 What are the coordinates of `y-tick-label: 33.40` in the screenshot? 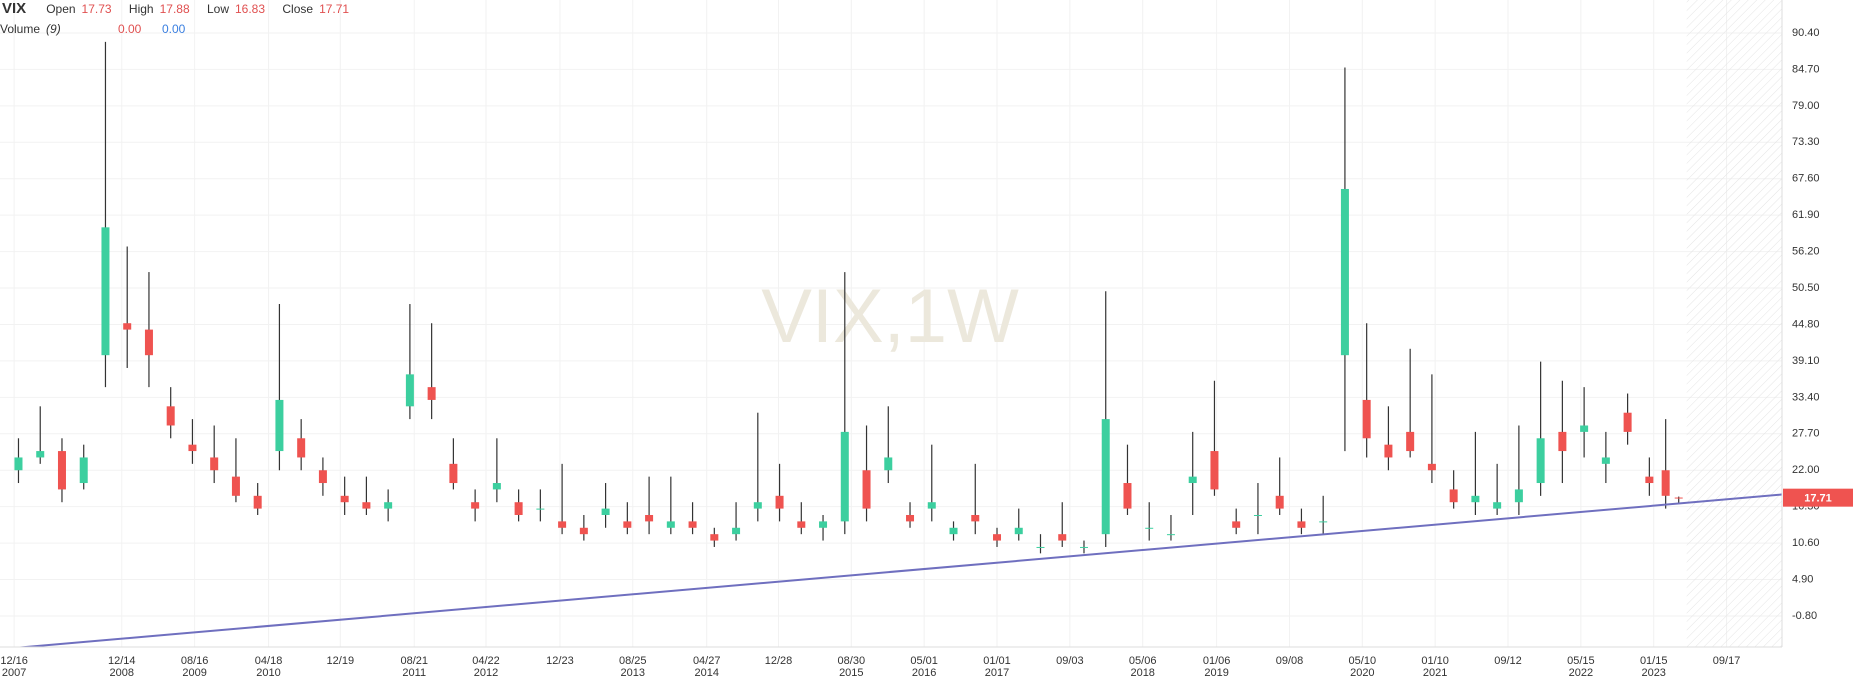 It's located at (1806, 397).